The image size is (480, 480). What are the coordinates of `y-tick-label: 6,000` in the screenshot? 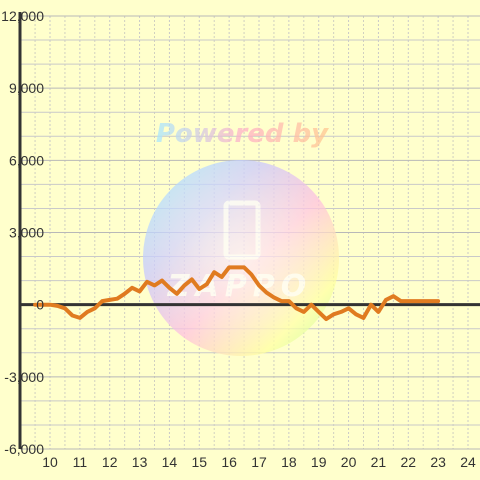 It's located at (26, 160).